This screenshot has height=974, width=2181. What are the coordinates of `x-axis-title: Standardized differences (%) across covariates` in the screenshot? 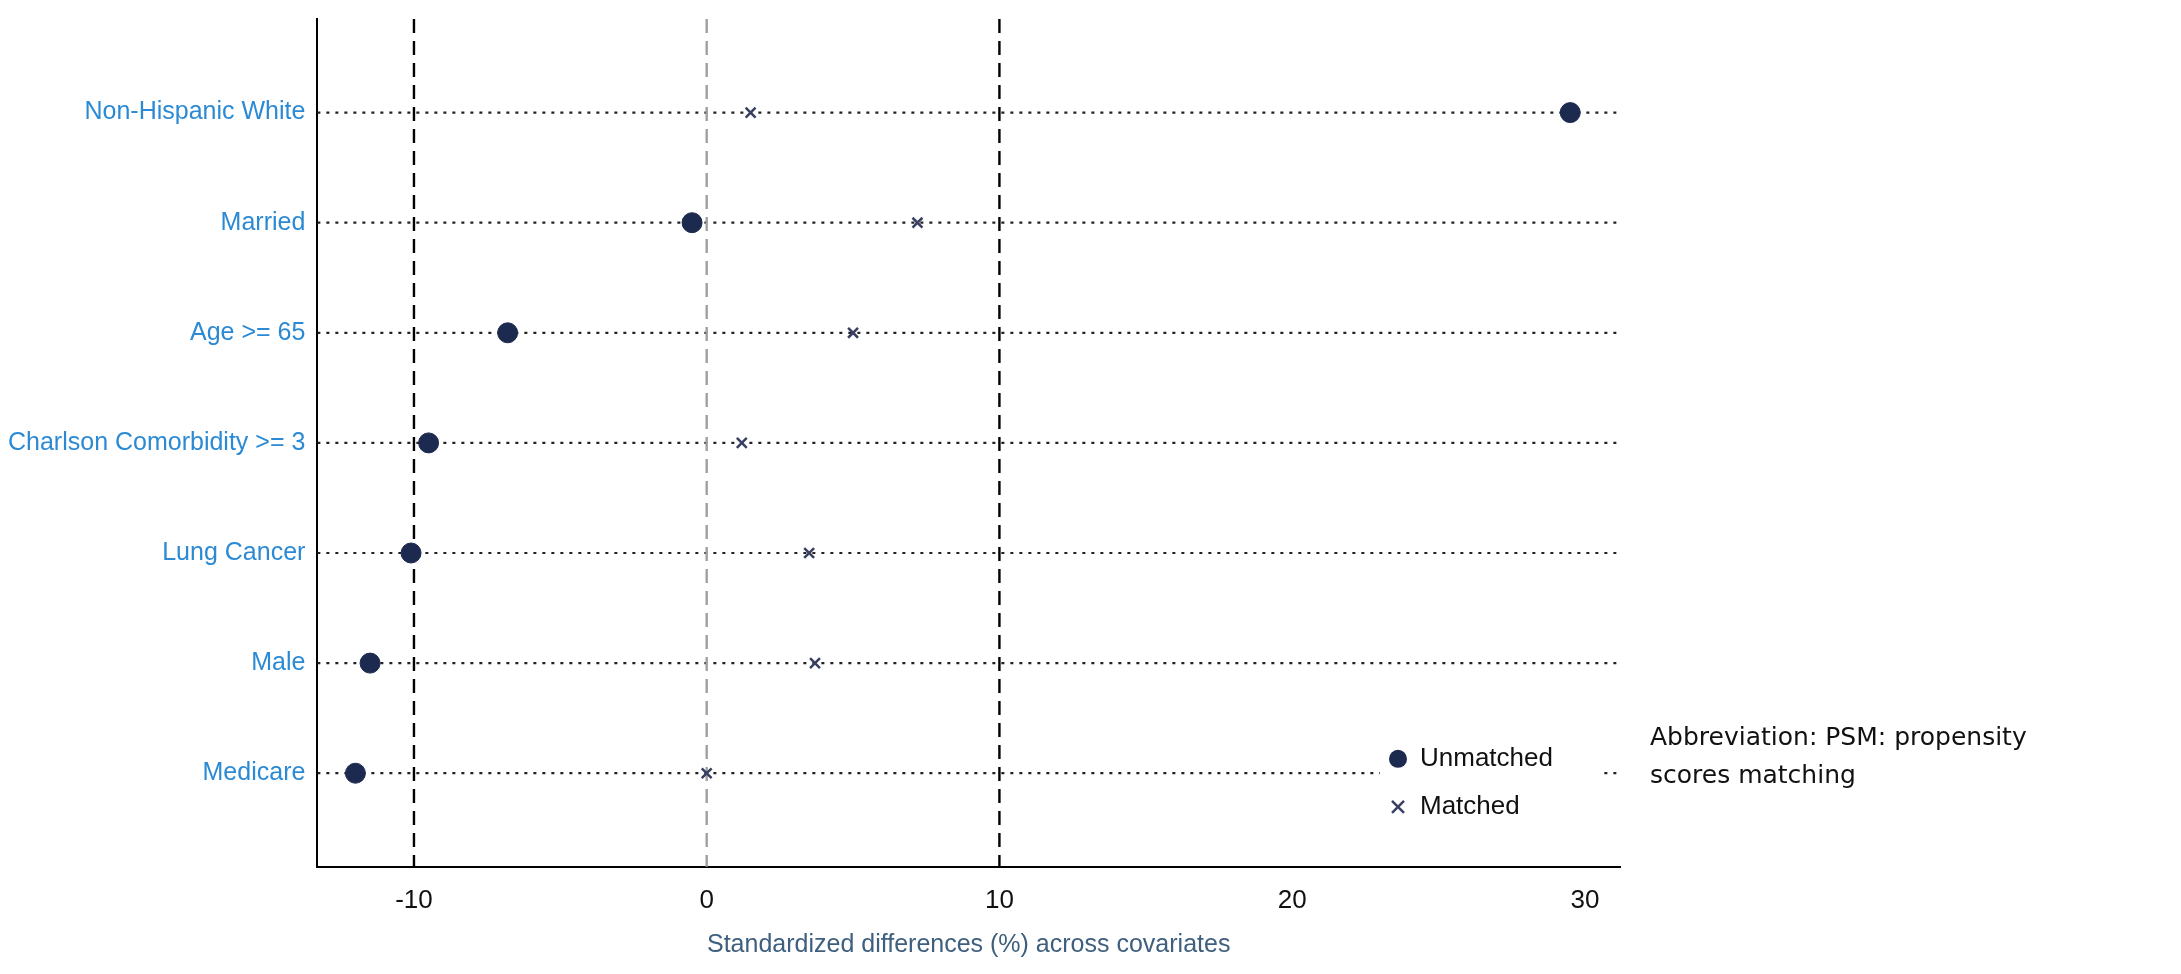 It's located at (968, 942).